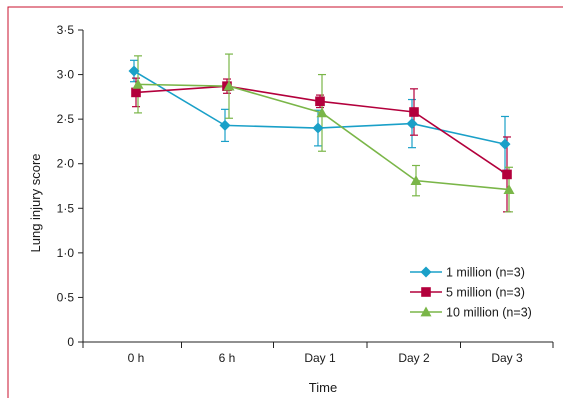  What do you see at coordinates (66, 119) in the screenshot?
I see `y-tick-label: 2·5` at bounding box center [66, 119].